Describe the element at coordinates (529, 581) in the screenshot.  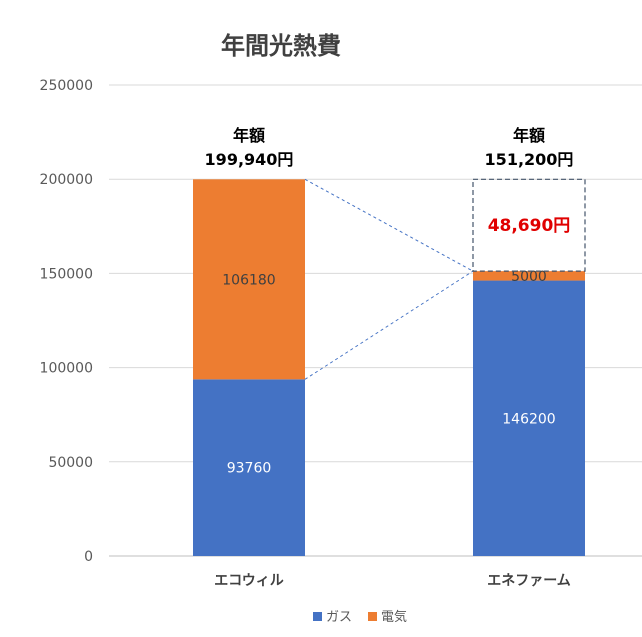
I see `x-category-label: エネファーム` at that location.